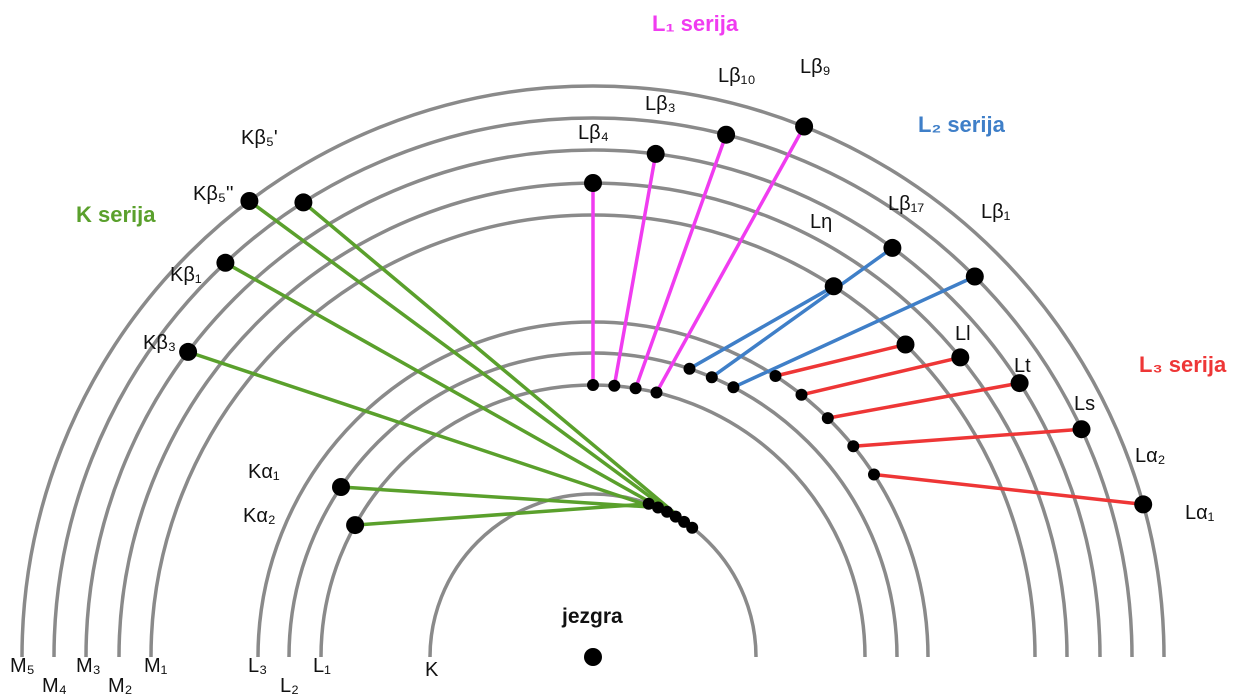 This screenshot has height=694, width=1243. I want to click on label-kb5-prime: Kβ₅', so click(259, 138).